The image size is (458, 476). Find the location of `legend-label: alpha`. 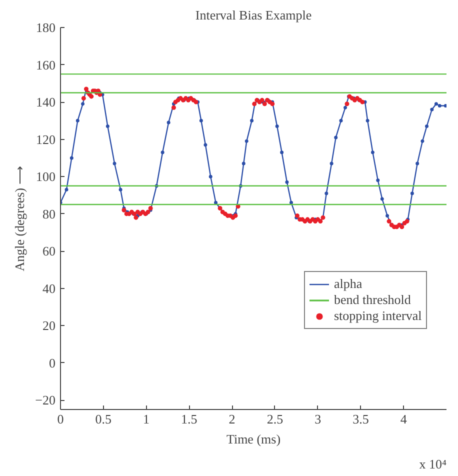

legend-label: alpha is located at coordinates (348, 284).